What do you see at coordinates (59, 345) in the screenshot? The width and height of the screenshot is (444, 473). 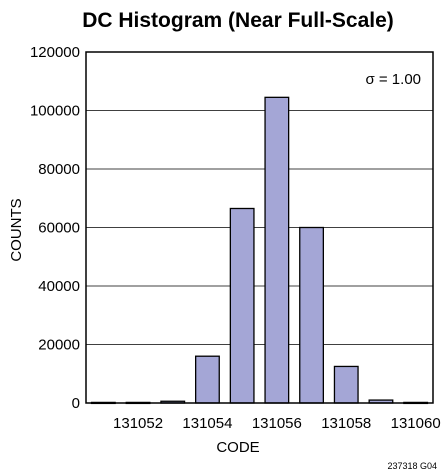 I see `y-tick-label: 20000` at bounding box center [59, 345].